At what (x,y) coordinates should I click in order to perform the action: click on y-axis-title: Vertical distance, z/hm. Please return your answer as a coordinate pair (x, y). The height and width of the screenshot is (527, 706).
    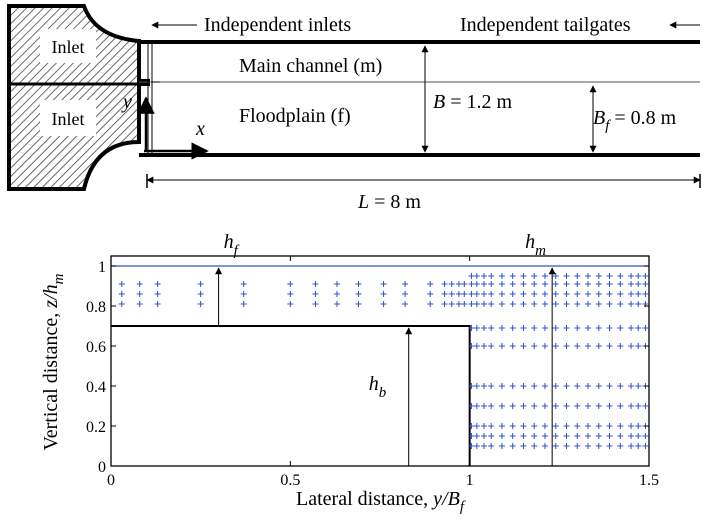
    Looking at the image, I should click on (53, 361).